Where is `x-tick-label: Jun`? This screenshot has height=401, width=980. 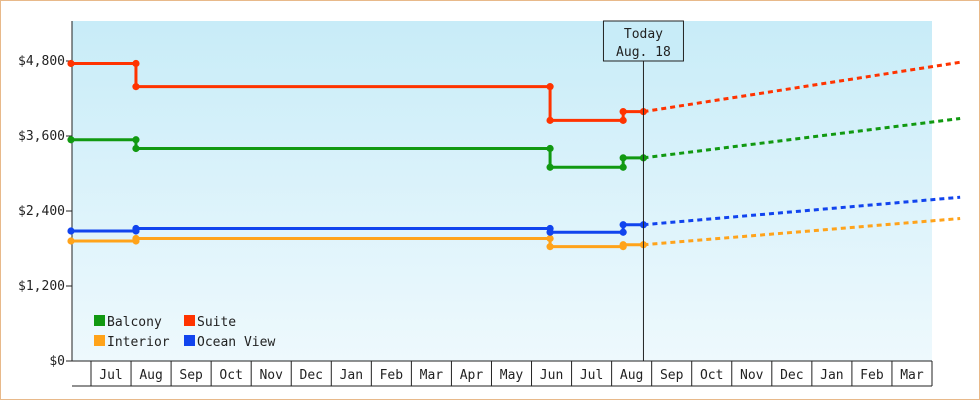
x-tick-label: Jun is located at coordinates (551, 375).